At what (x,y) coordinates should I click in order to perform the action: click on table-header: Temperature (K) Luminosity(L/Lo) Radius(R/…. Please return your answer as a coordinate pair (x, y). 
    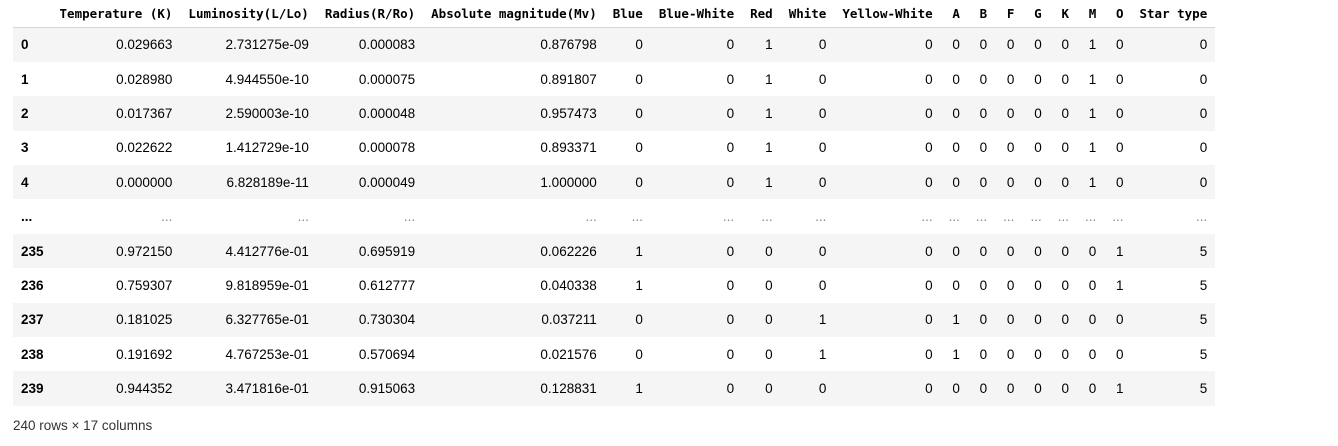
    Looking at the image, I should click on (614, 14).